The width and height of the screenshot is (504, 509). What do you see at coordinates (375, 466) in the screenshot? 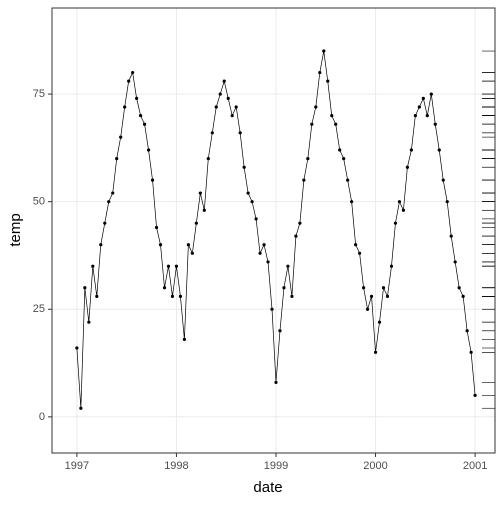
I see `x-tick-label: 2000` at bounding box center [375, 466].